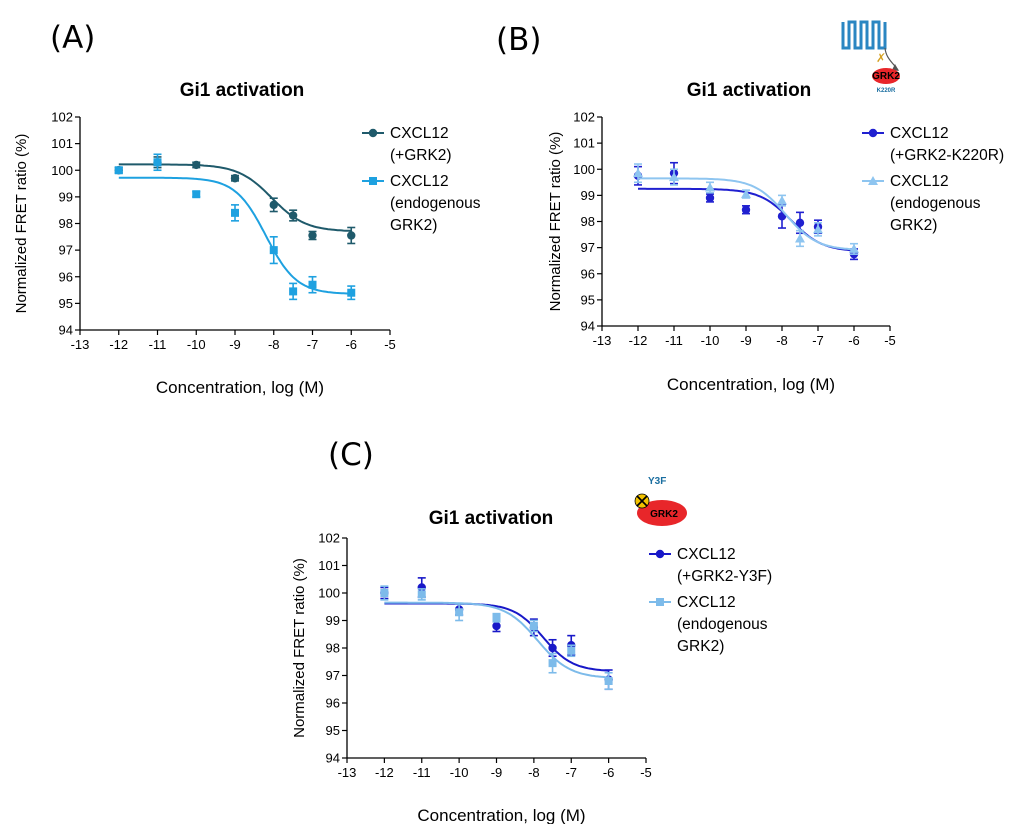 This screenshot has width=1012, height=824. What do you see at coordinates (518, 40) in the screenshot?
I see `panel-b-letter: (B)` at bounding box center [518, 40].